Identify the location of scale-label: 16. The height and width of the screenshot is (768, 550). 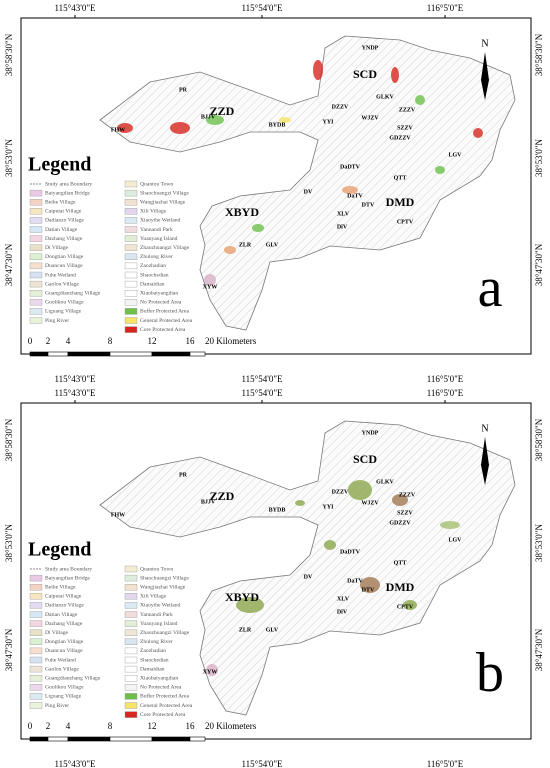
(191, 341).